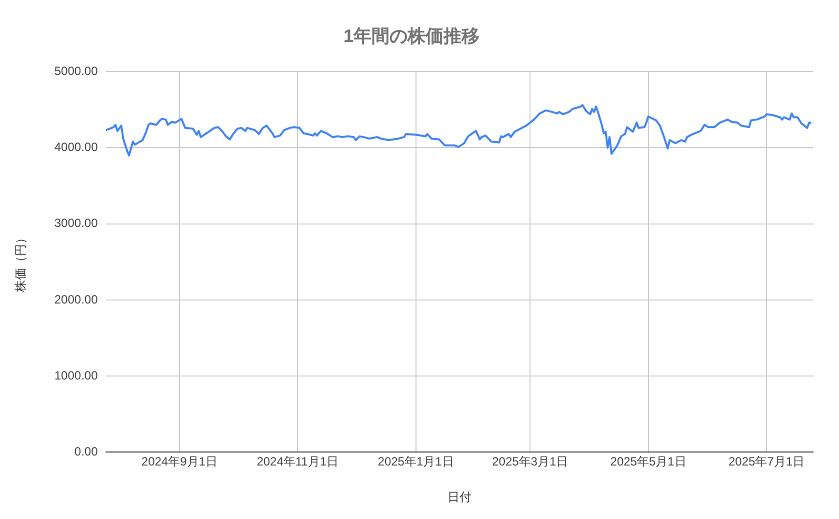 The height and width of the screenshot is (519, 839). I want to click on x-tick-label: 2025年7月1日, so click(766, 461).